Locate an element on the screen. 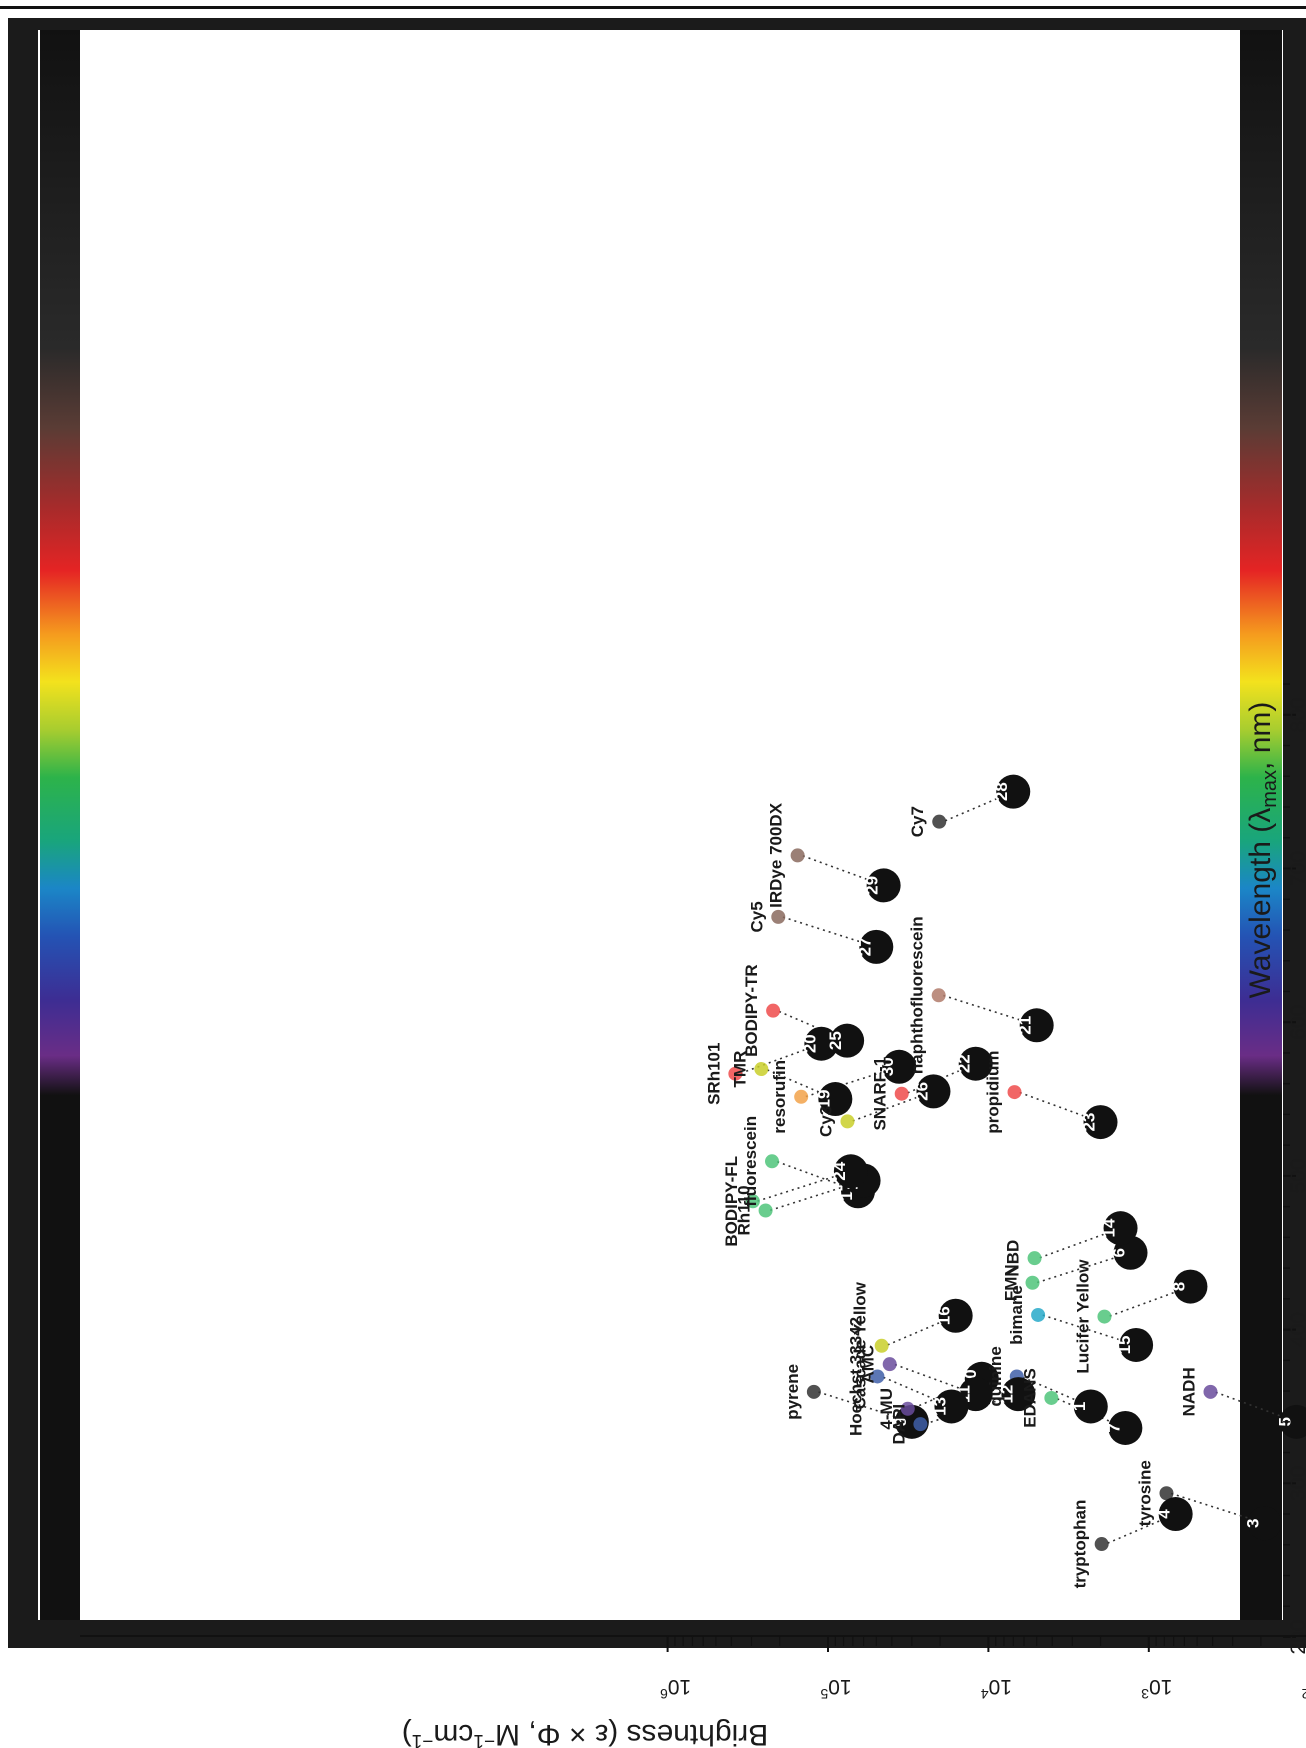  compound-name-9: pyrene is located at coordinates (792, 1392).